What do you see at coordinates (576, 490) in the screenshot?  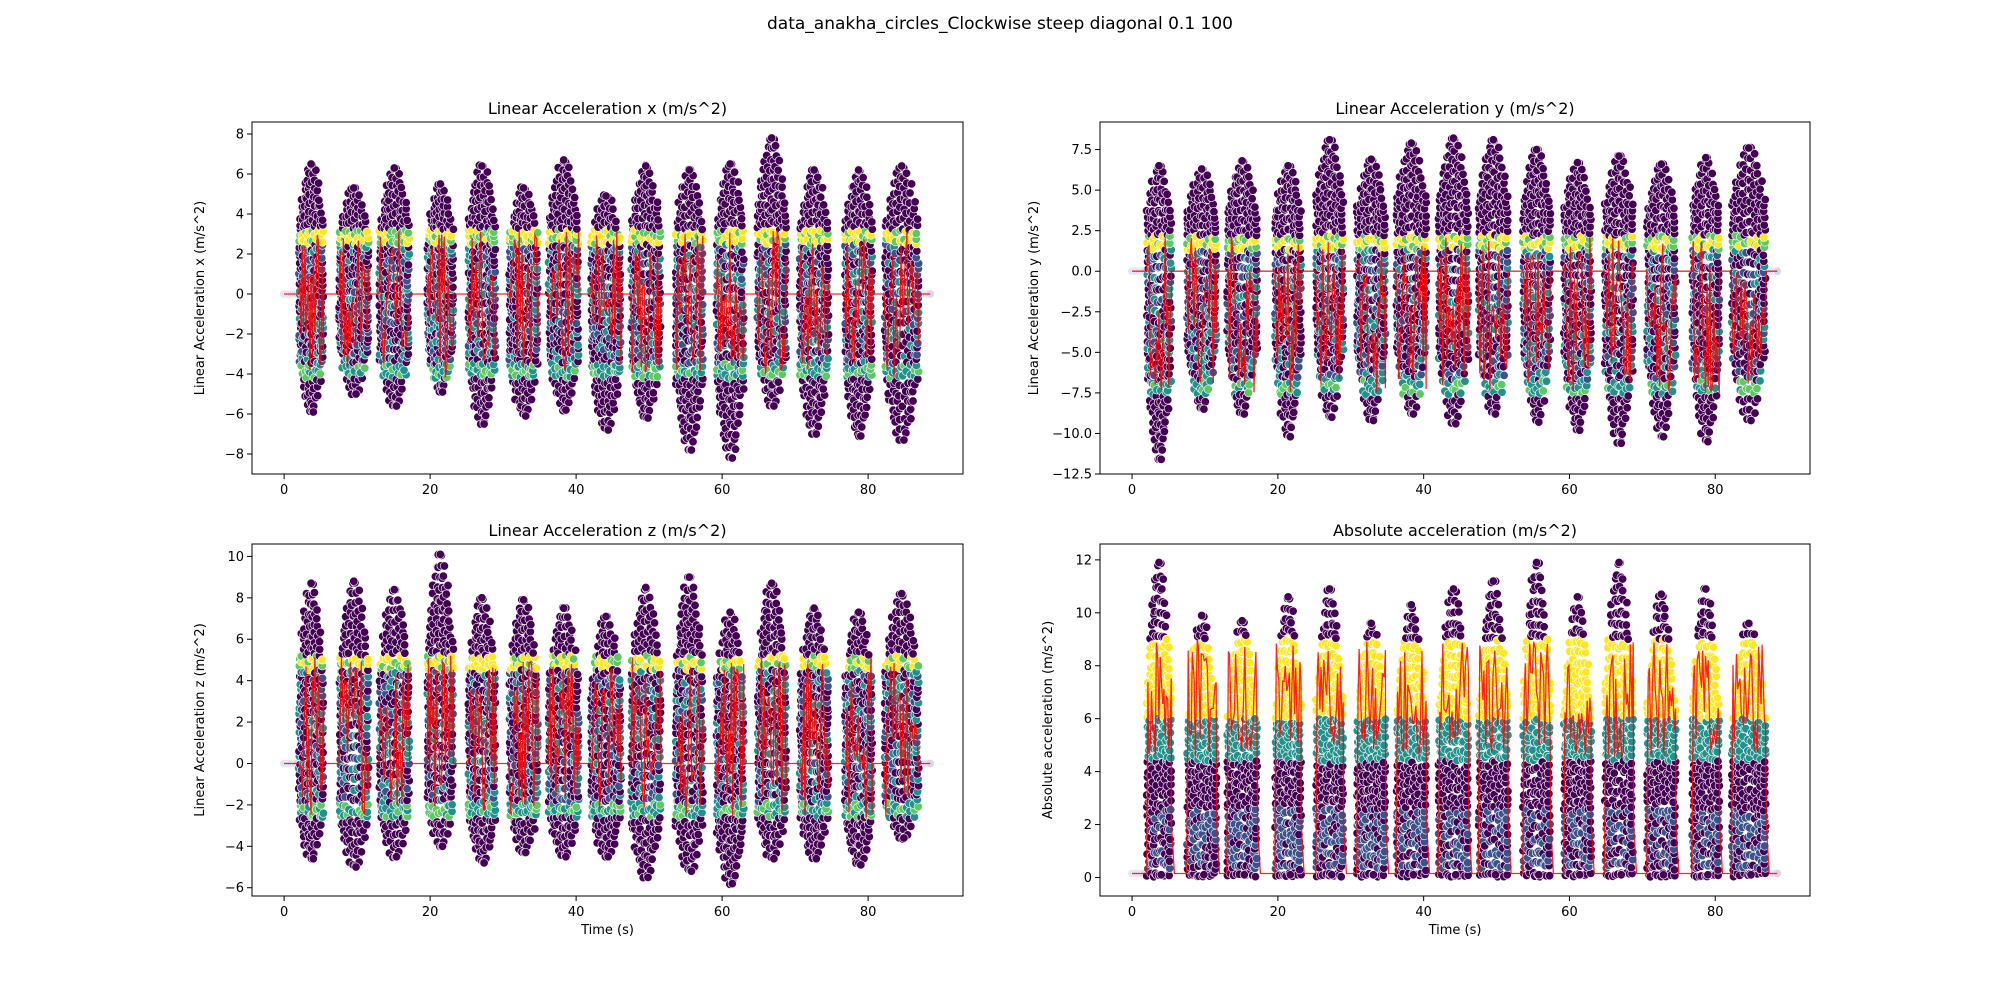 I see `x-tick-label: 40` at bounding box center [576, 490].